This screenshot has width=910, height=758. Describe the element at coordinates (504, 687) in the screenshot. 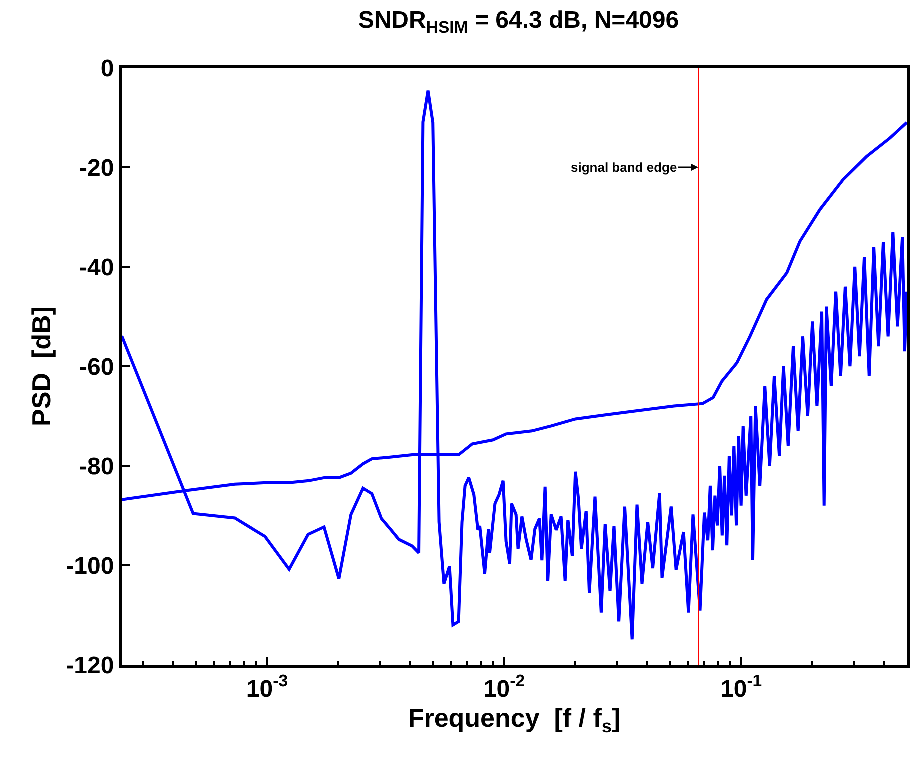

I see `x-tick-label: 10$^{-2}$` at that location.